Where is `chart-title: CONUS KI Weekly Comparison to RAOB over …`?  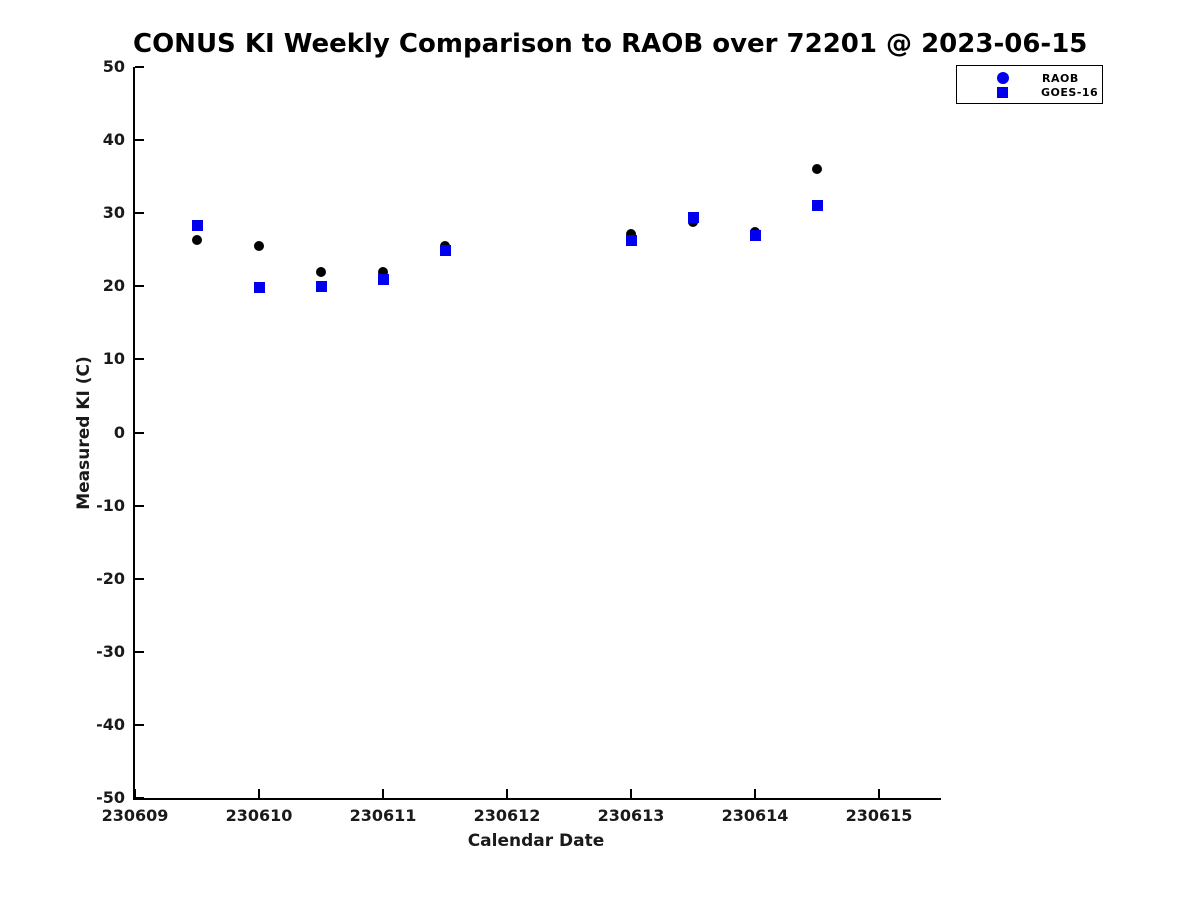
chart-title: CONUS KI Weekly Comparison to RAOB over … is located at coordinates (610, 44).